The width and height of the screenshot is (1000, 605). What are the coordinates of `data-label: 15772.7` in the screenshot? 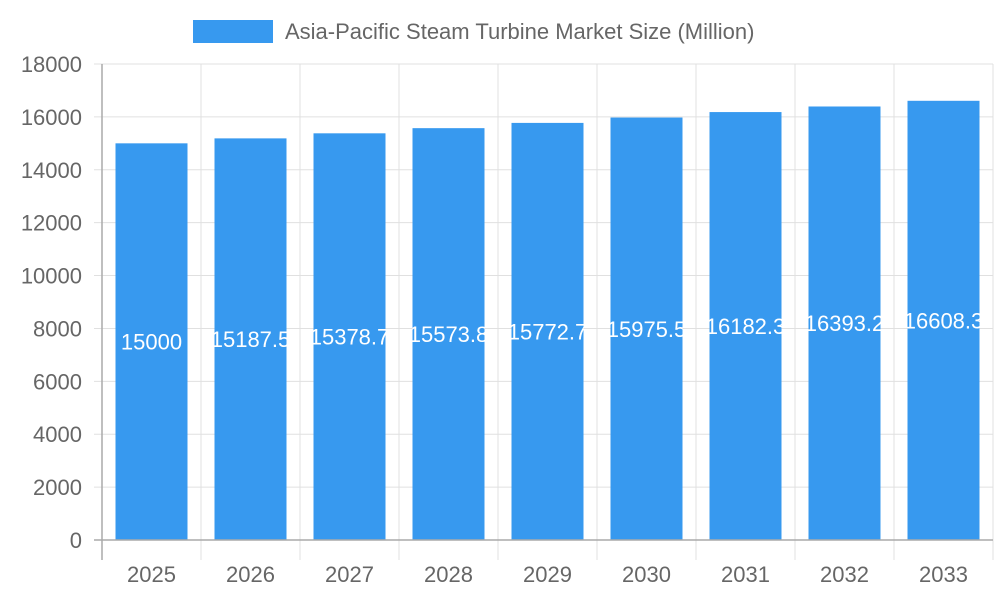 It's located at (548, 331).